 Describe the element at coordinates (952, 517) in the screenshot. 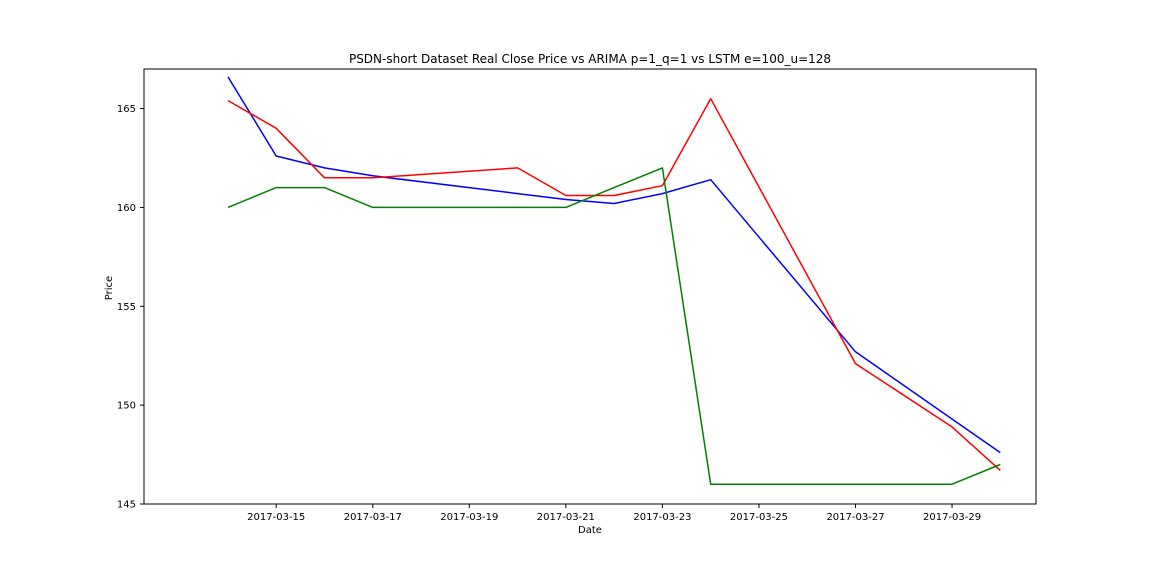

I see `x-tick-label: 2017-03-29` at that location.